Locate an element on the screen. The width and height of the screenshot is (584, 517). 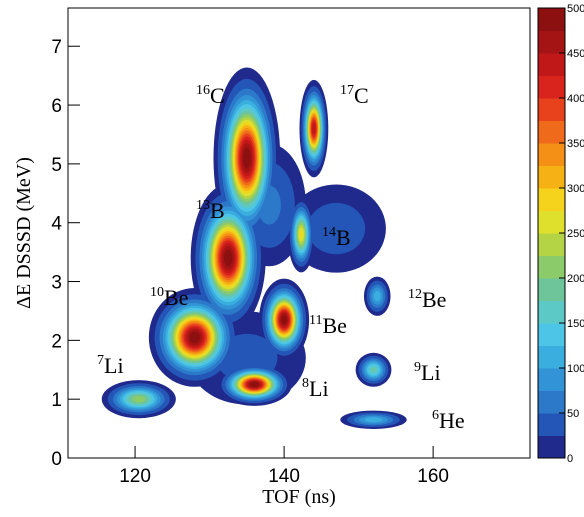
colorbar-tick-label: 200 is located at coordinates (575, 279).